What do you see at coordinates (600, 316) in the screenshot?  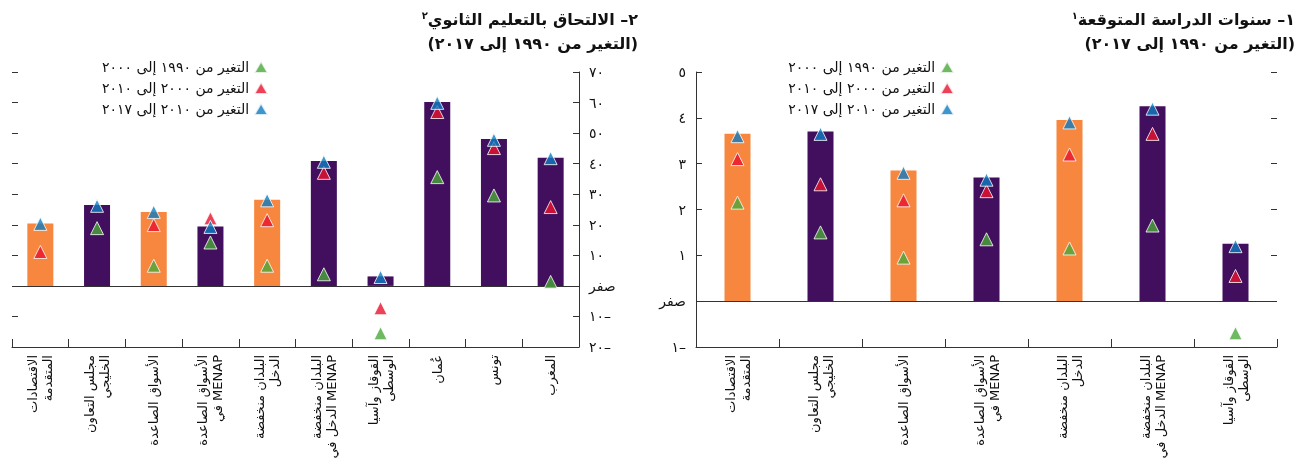 I see `y-tick-label: ١٠–` at bounding box center [600, 316].